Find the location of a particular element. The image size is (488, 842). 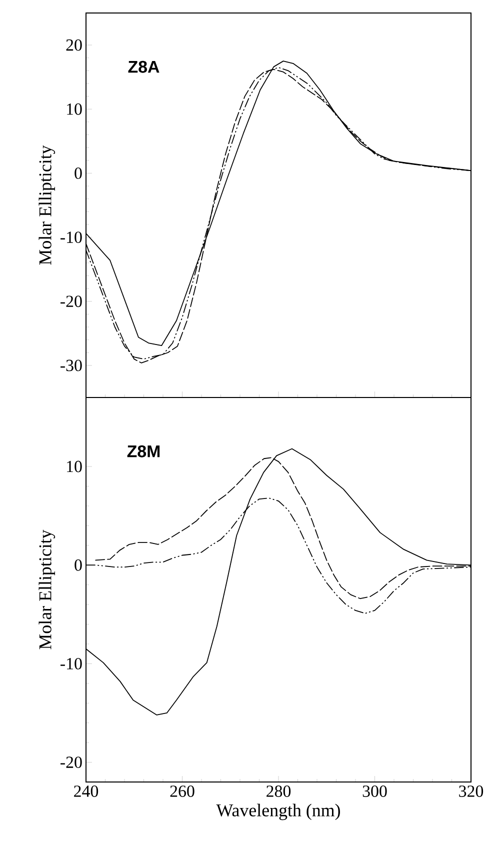

y-tick-label: 20 is located at coordinates (74, 45).